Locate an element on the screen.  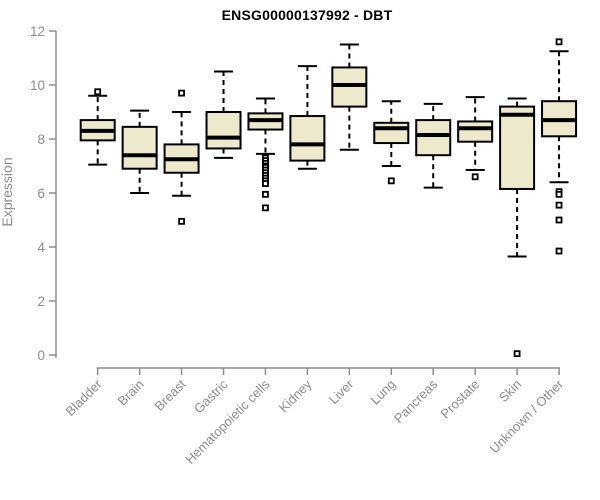
y-tick-label: 10 is located at coordinates (37, 85).